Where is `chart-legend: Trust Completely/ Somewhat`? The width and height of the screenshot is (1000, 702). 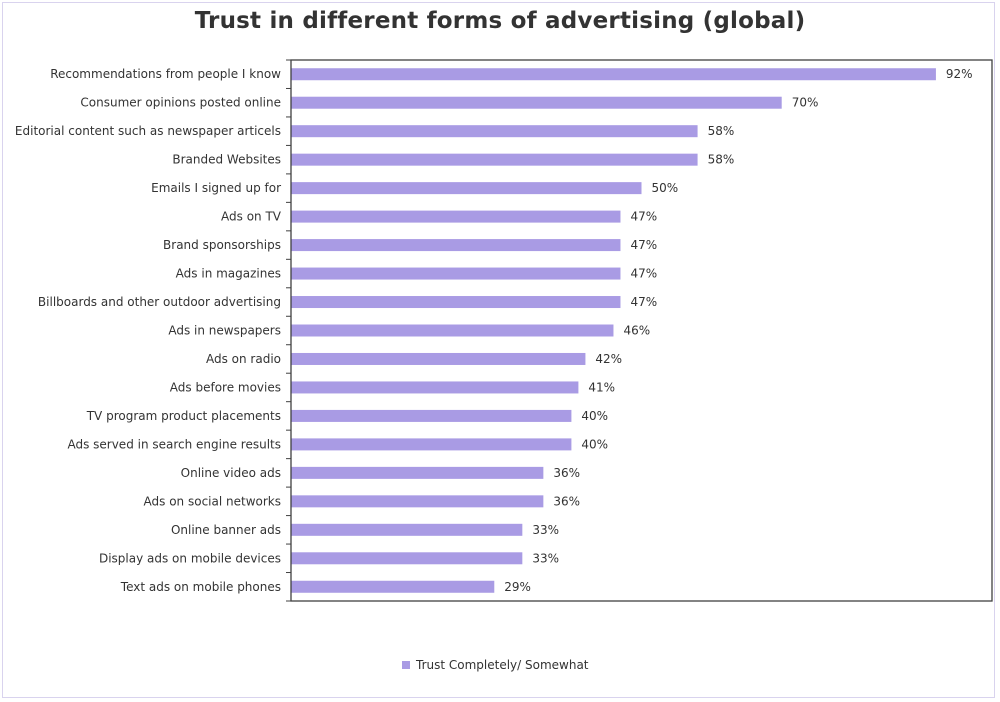 chart-legend: Trust Completely/ Somewhat is located at coordinates (495, 665).